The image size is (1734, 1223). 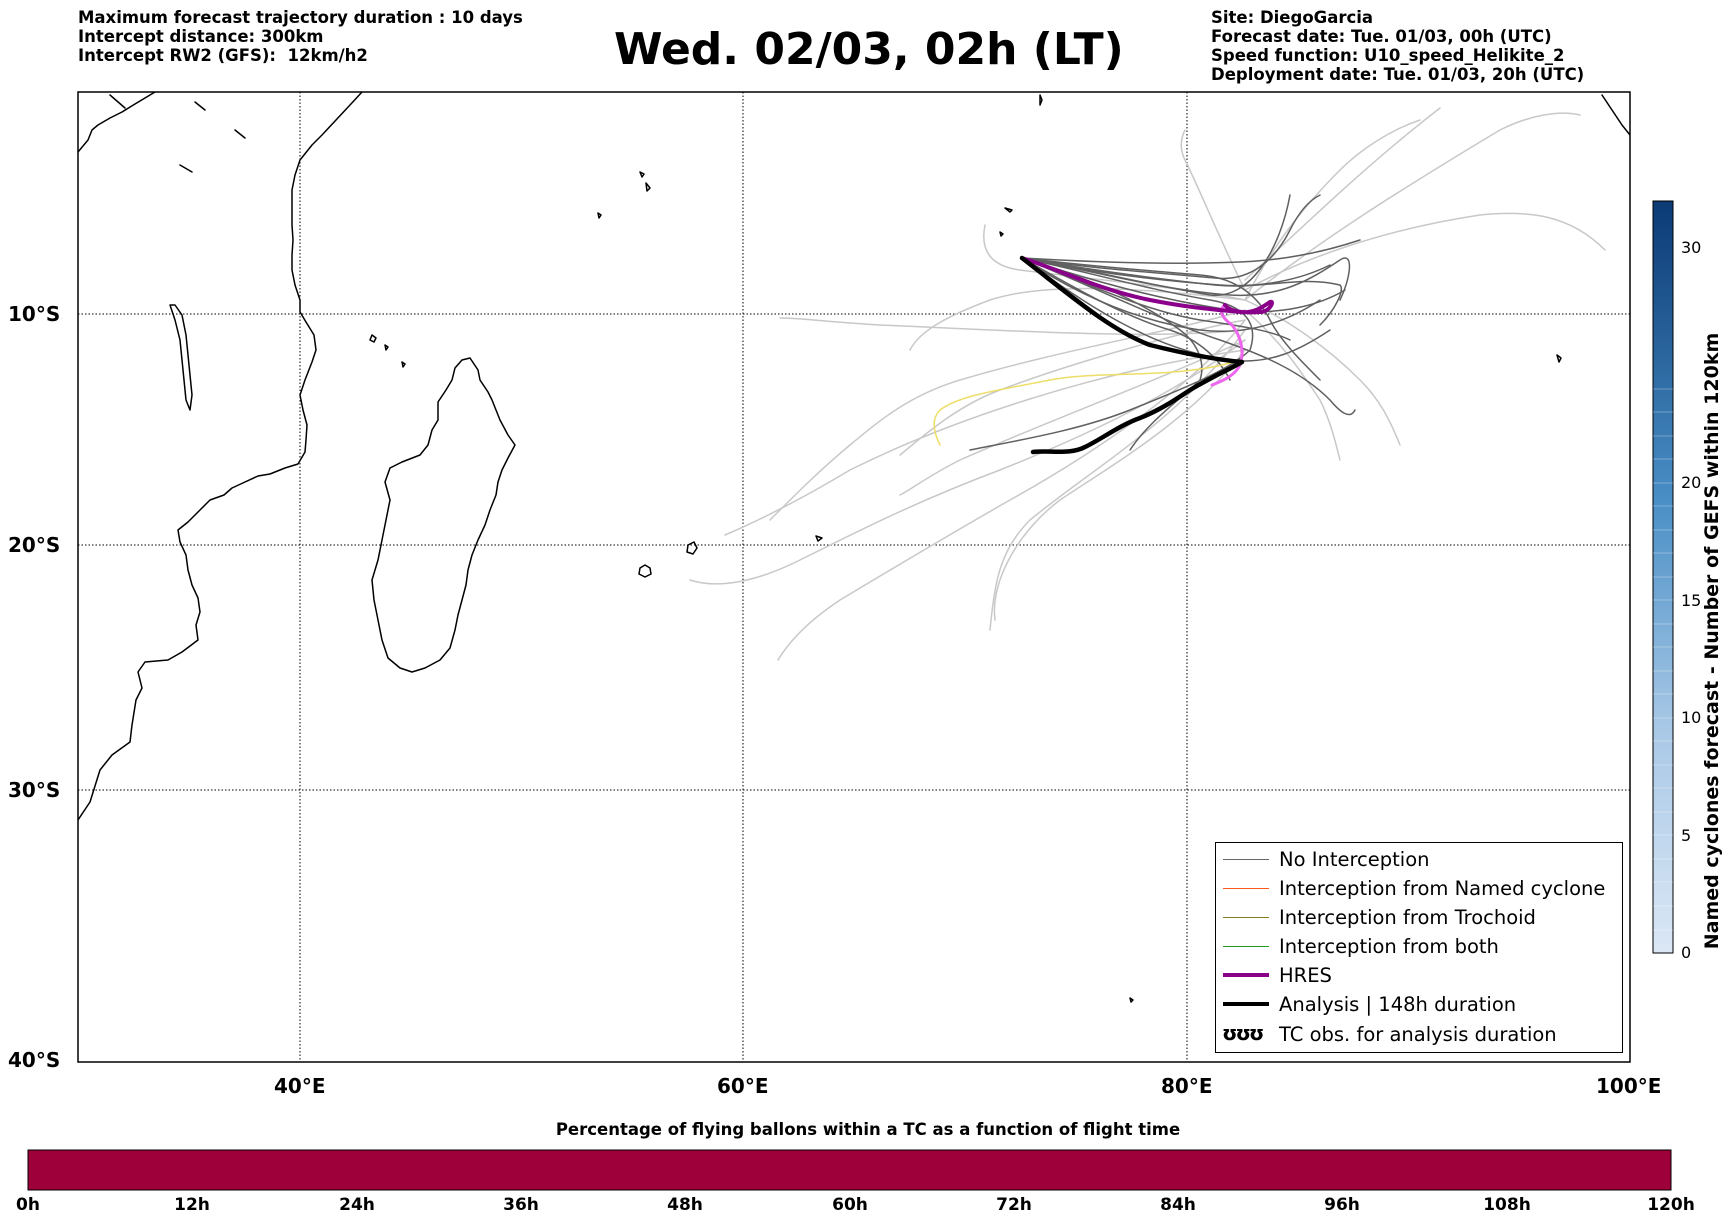 What do you see at coordinates (1398, 74) in the screenshot?
I see `deployment-date-text: Deployment date: Tue. 01/03, 20h (UTC)` at bounding box center [1398, 74].